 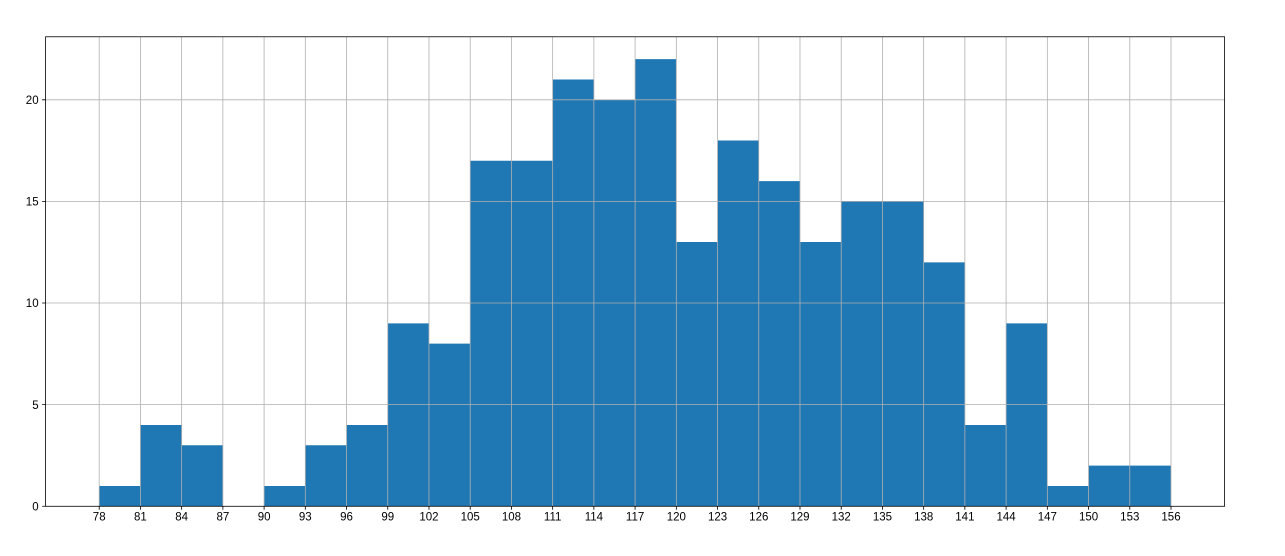 I want to click on svg-text: 129, so click(x=799, y=518).